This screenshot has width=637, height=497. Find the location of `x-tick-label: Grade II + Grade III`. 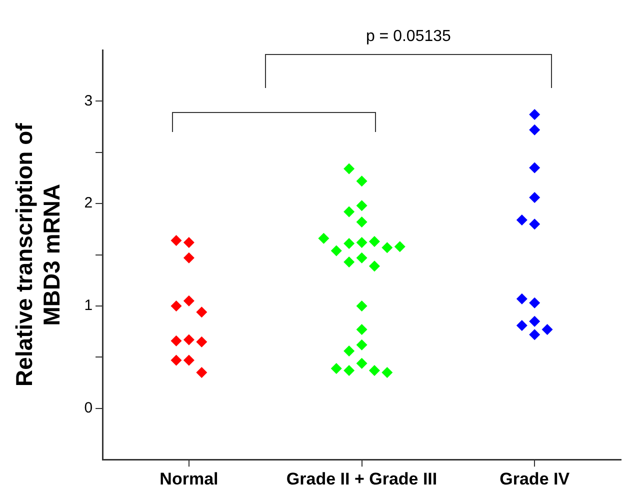

x-tick-label: Grade II + Grade III is located at coordinates (362, 478).